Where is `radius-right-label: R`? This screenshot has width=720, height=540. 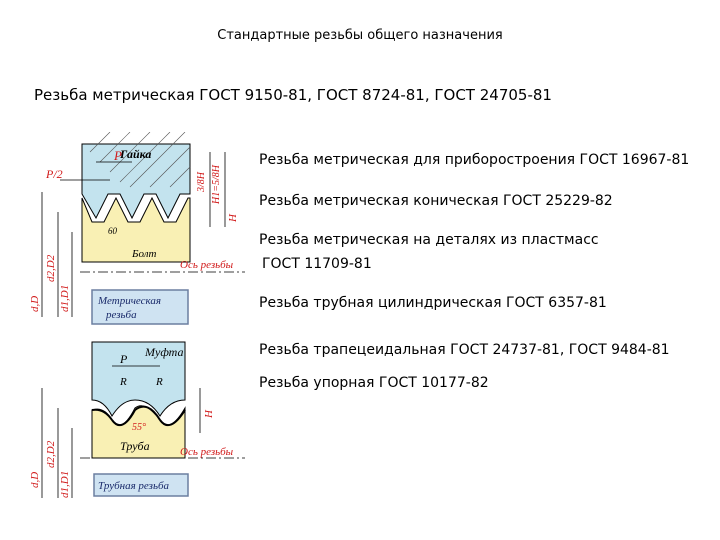
radius-right-label: R is located at coordinates (159, 382).